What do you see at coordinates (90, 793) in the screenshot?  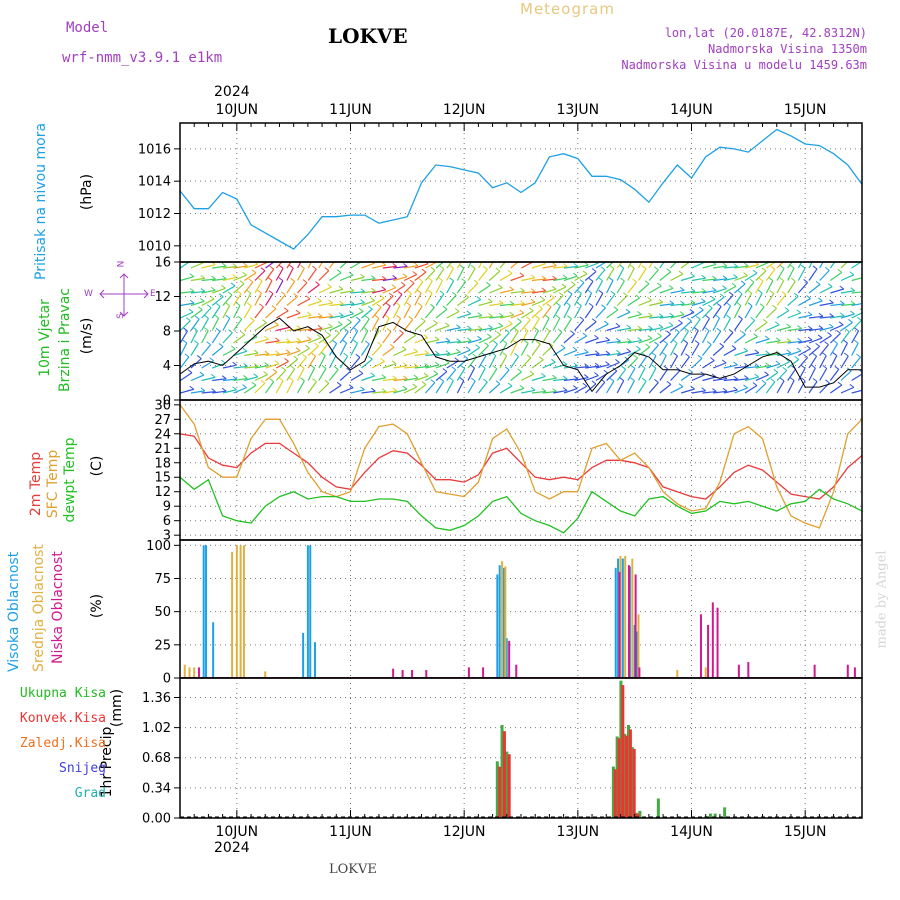 I see `legend-hail: Grad` at bounding box center [90, 793].